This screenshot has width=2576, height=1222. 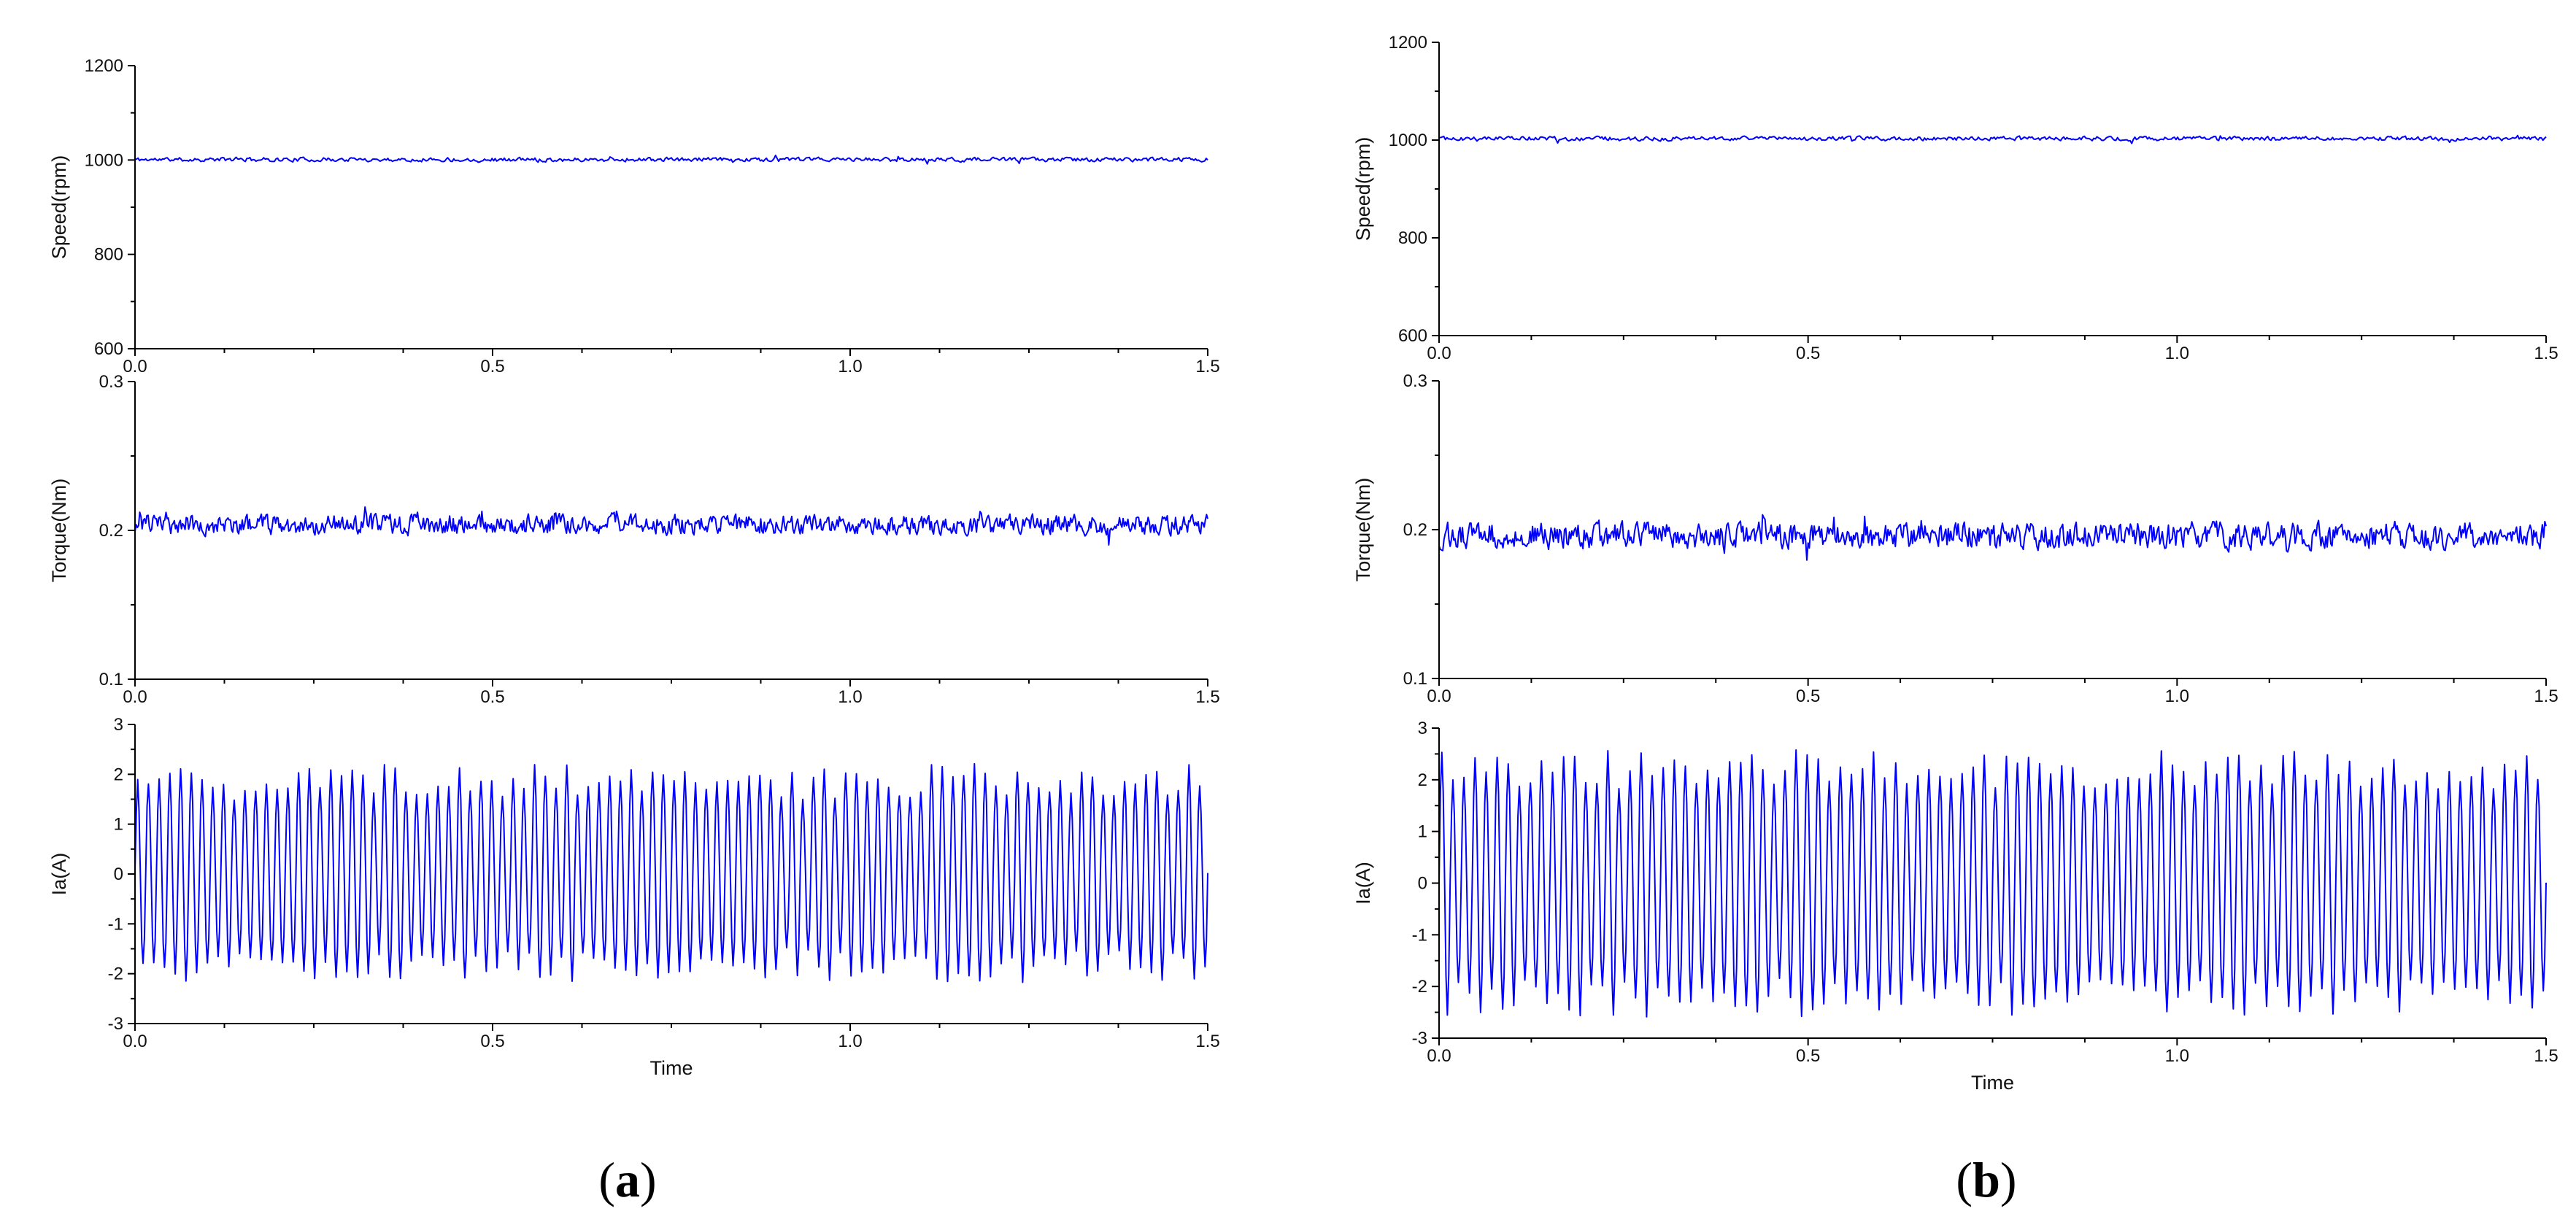 I want to click on chart-b-0: 600 800 1000 1200 0.0 0.5 1.0 1.5 Speed(rpm), so click(x=1955, y=198).